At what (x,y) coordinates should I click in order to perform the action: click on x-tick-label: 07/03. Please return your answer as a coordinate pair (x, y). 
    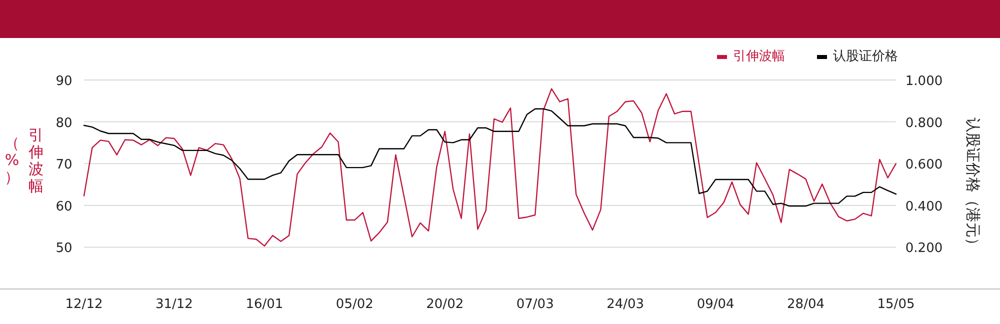
    Looking at the image, I should click on (535, 304).